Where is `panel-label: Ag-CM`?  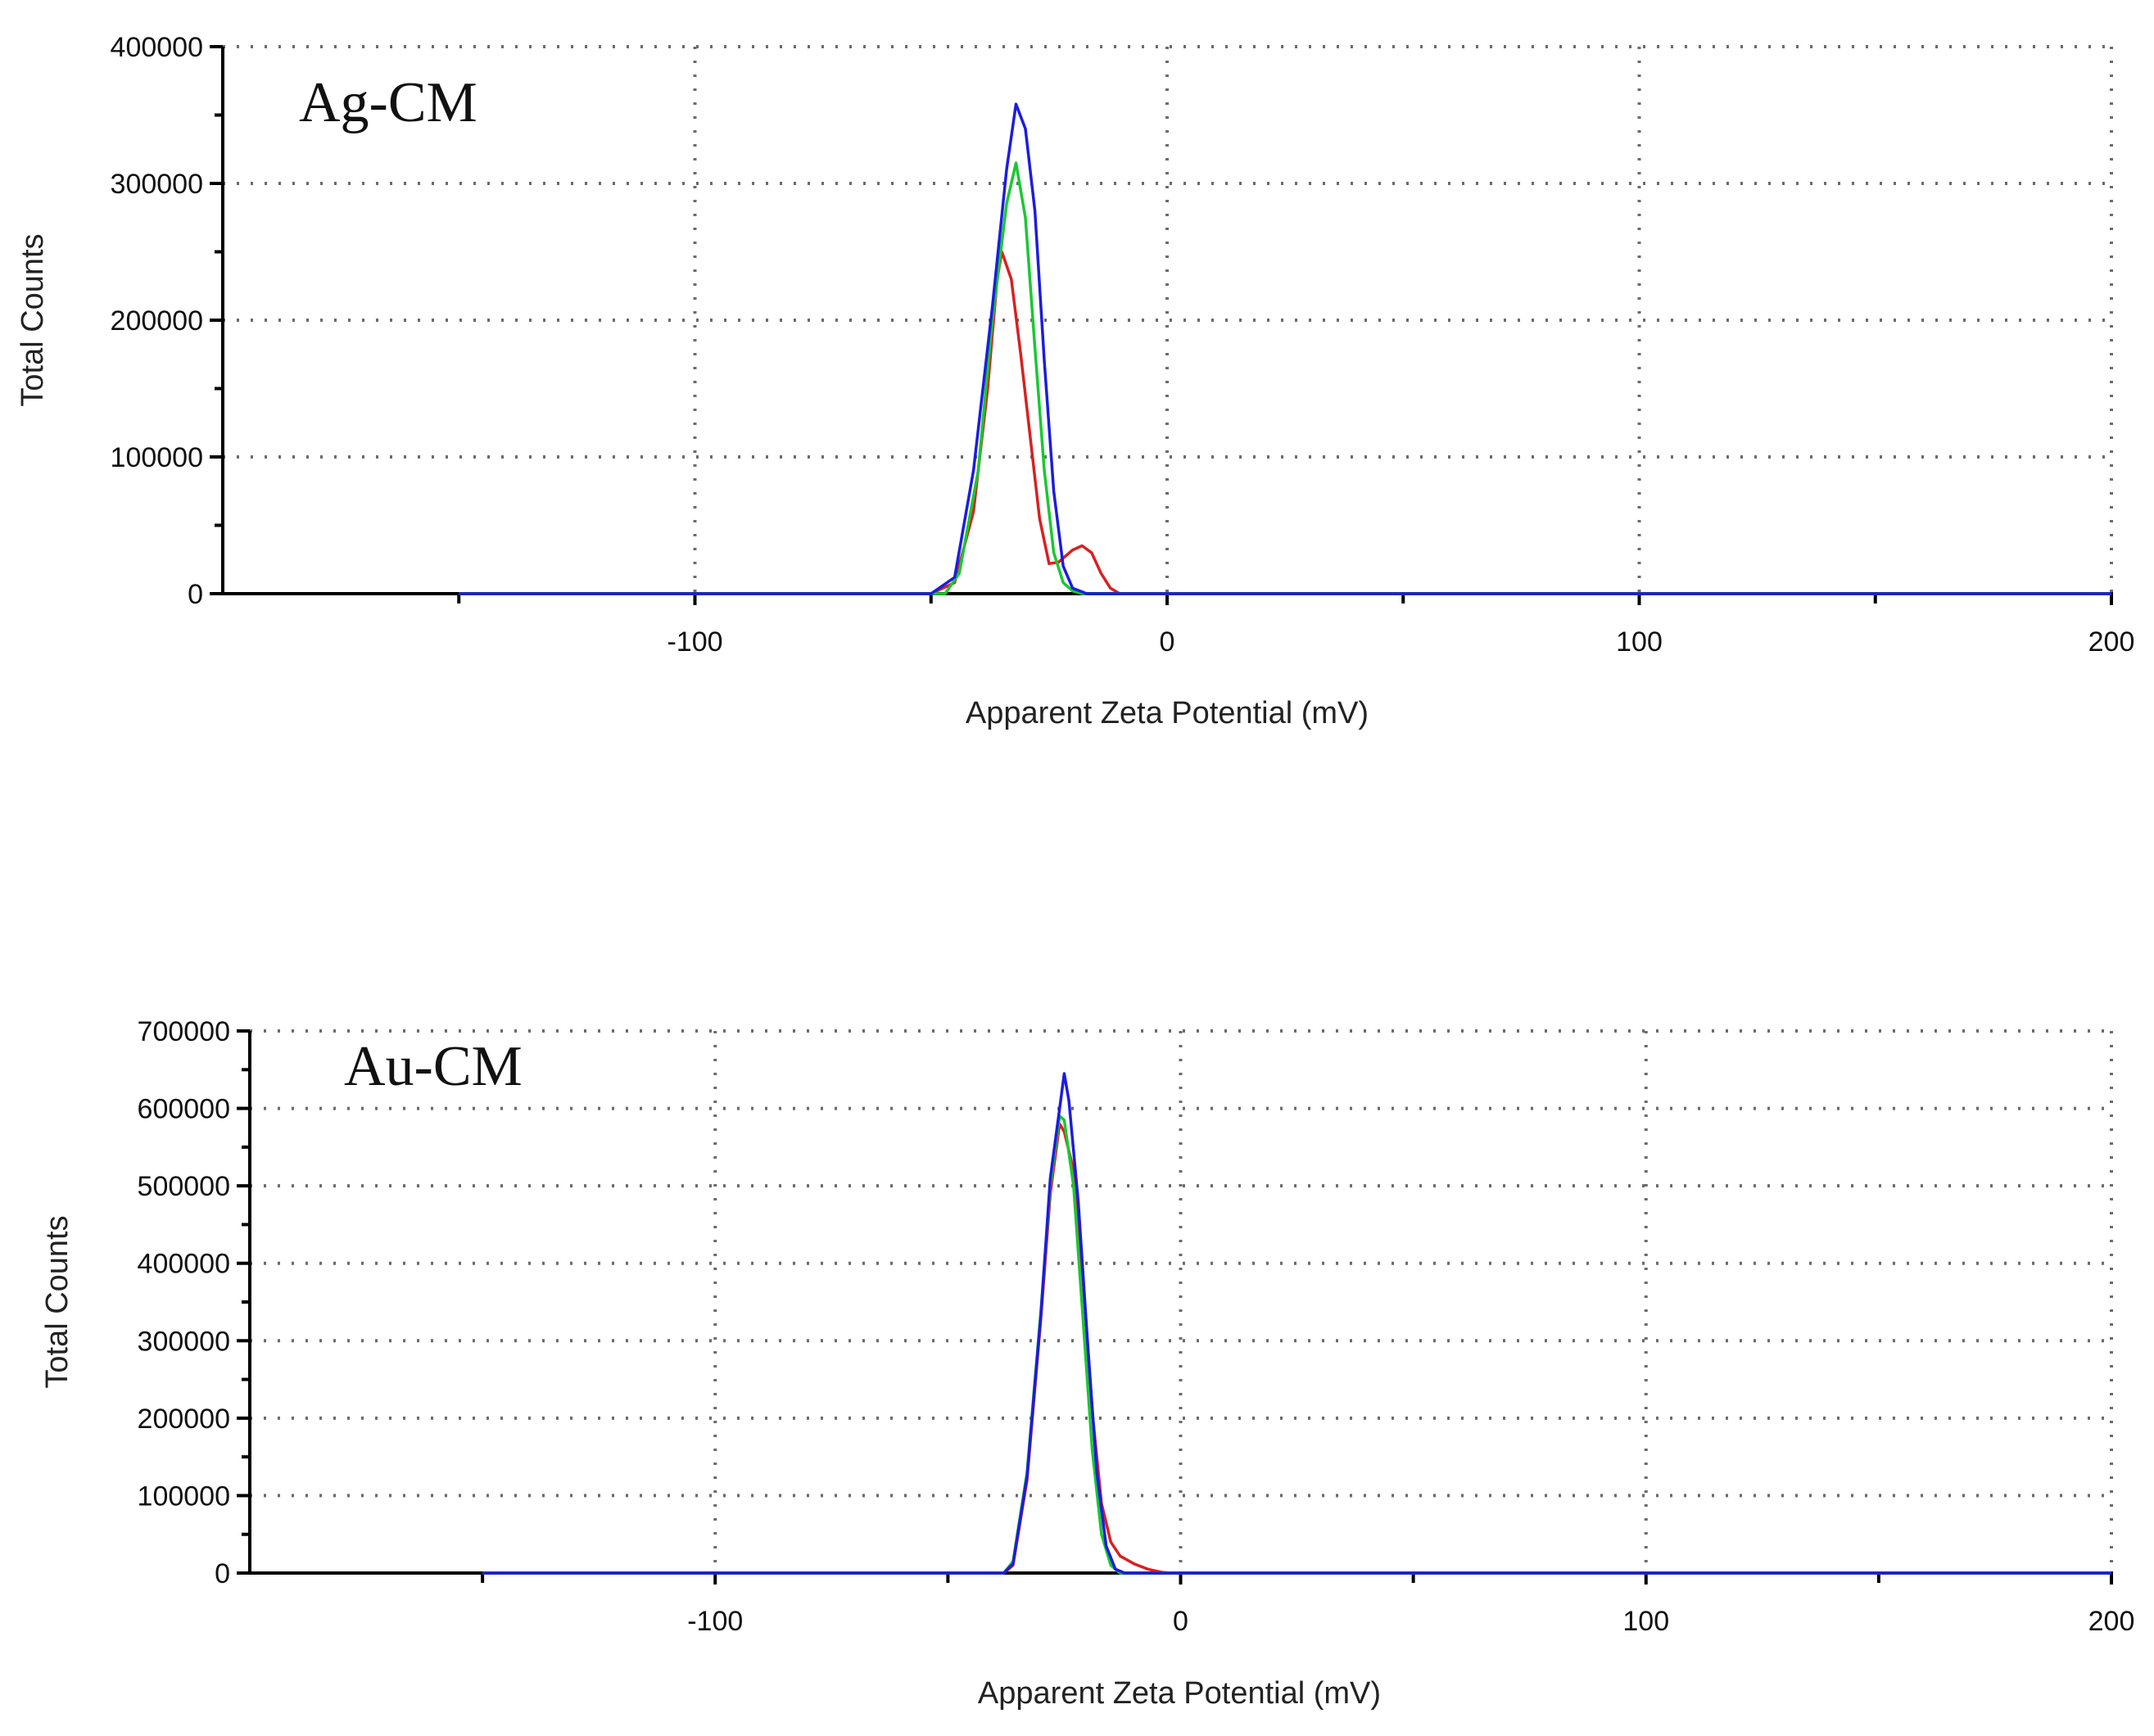
panel-label: Ag-CM is located at coordinates (388, 102).